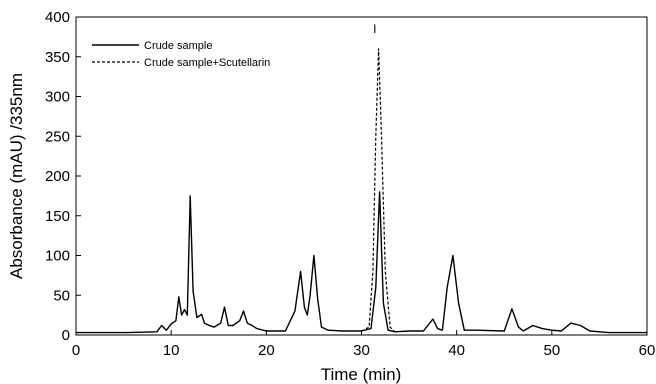  What do you see at coordinates (57, 57) in the screenshot?
I see `y-tick-label: 350` at bounding box center [57, 57].